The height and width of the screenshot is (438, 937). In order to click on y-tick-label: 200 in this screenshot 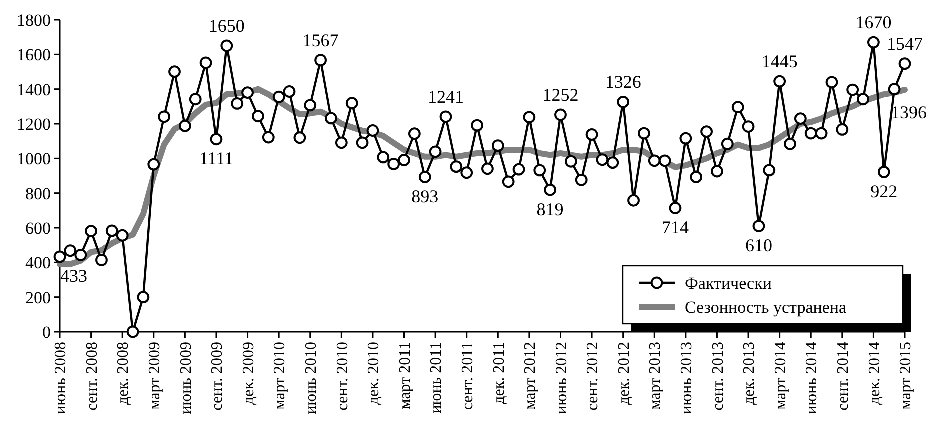, I will do `click(38, 298)`.